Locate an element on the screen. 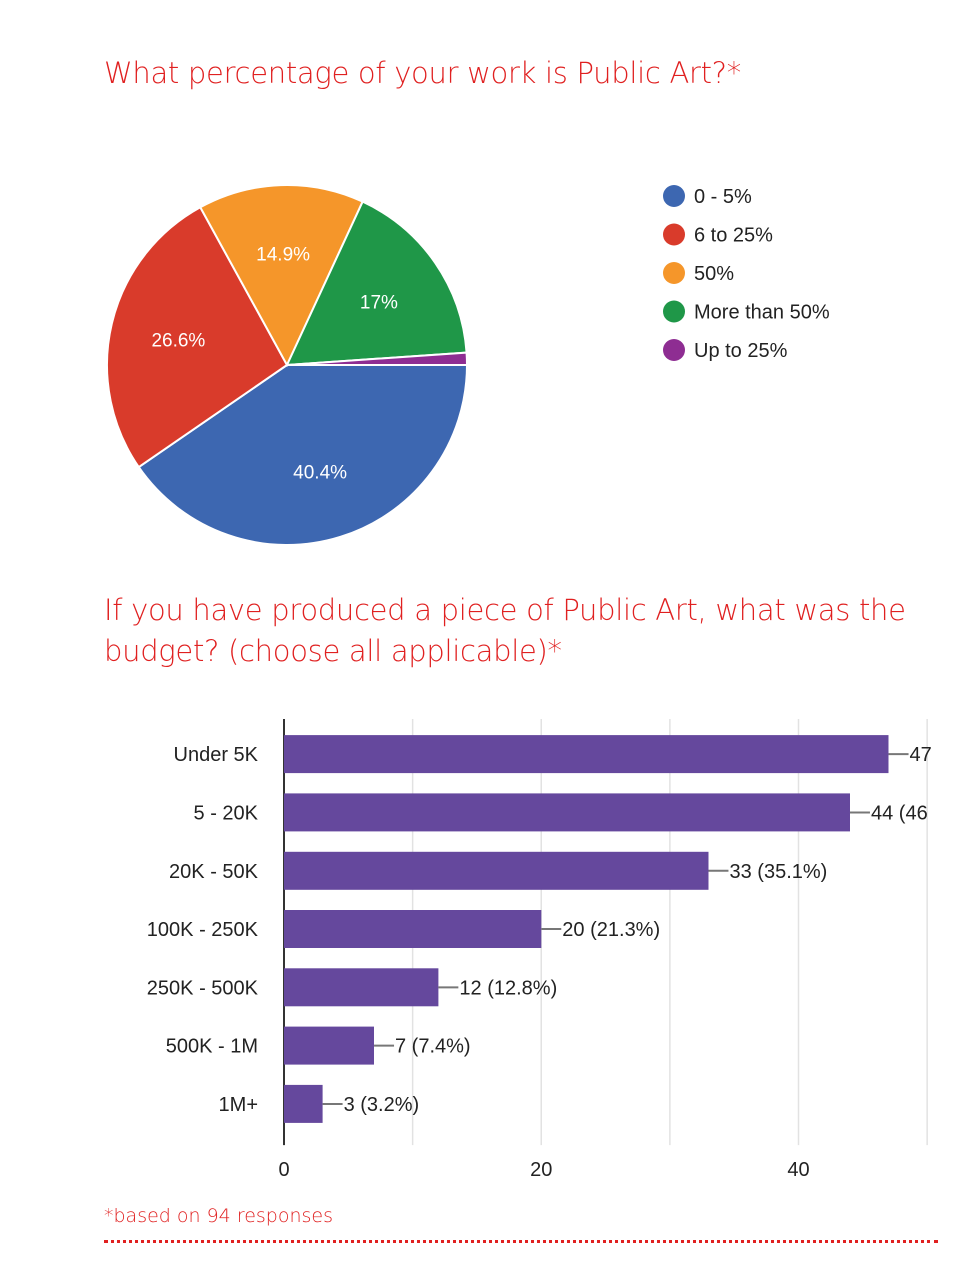 The width and height of the screenshot is (980, 1271). legend-label-0-5: 0 - 5% is located at coordinates (723, 197).